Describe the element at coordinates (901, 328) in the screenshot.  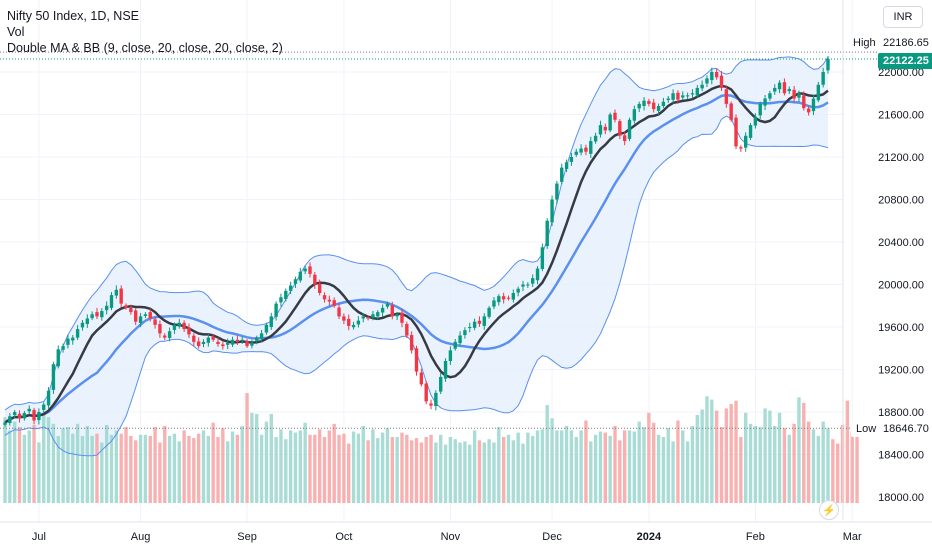
I see `price-tick-label: 19600.00` at that location.